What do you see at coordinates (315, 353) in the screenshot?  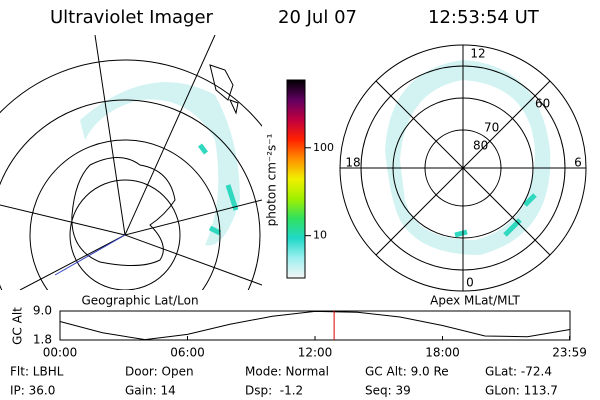 I see `x-tick-label: 12:00` at bounding box center [315, 353].